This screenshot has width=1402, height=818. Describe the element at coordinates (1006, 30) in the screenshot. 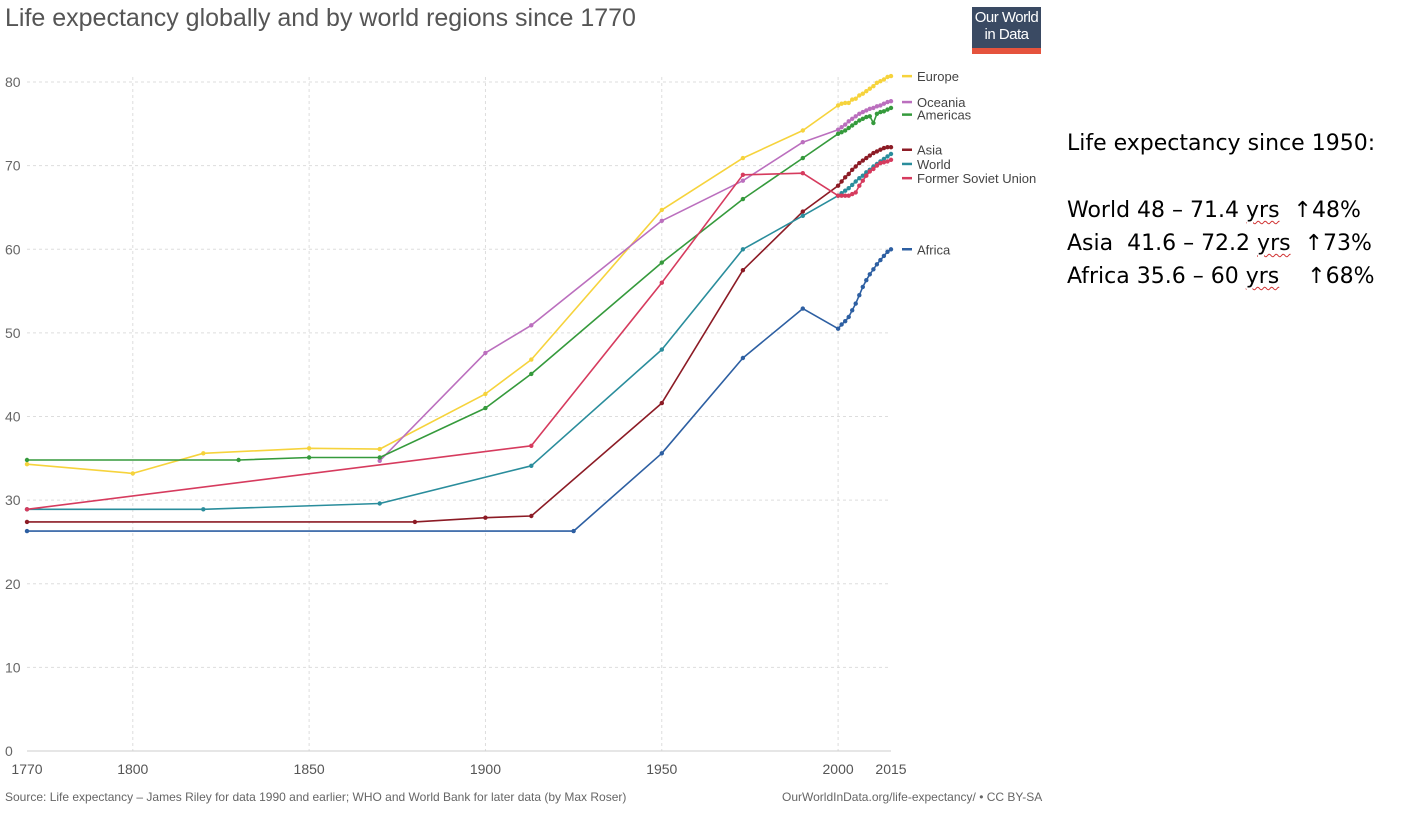

I see `owid-logo: Our World in Data` at that location.